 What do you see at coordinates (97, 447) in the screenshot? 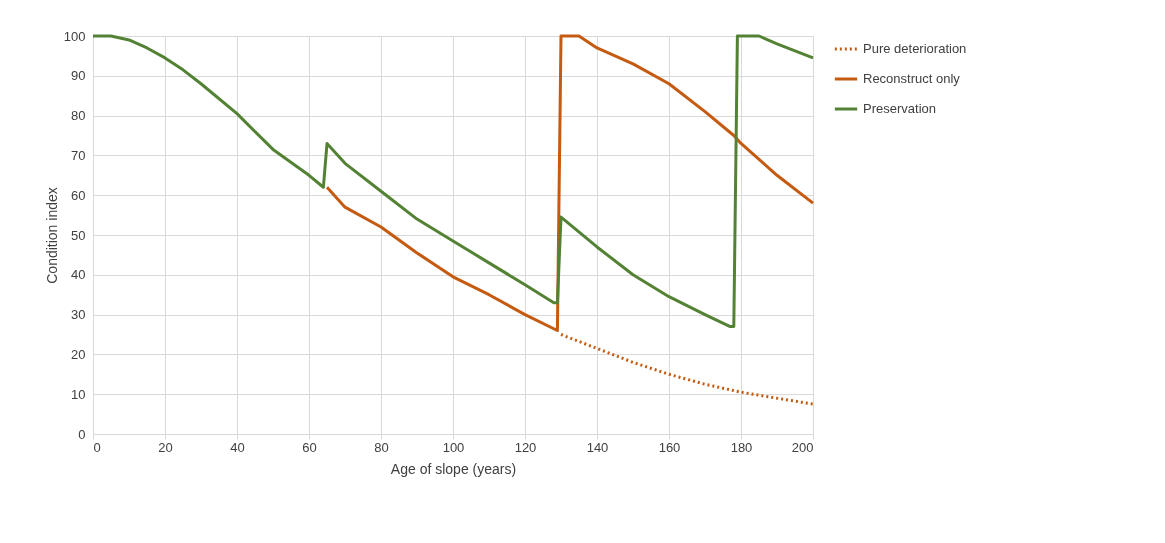
I see `x-tick-label: 0` at bounding box center [97, 447].